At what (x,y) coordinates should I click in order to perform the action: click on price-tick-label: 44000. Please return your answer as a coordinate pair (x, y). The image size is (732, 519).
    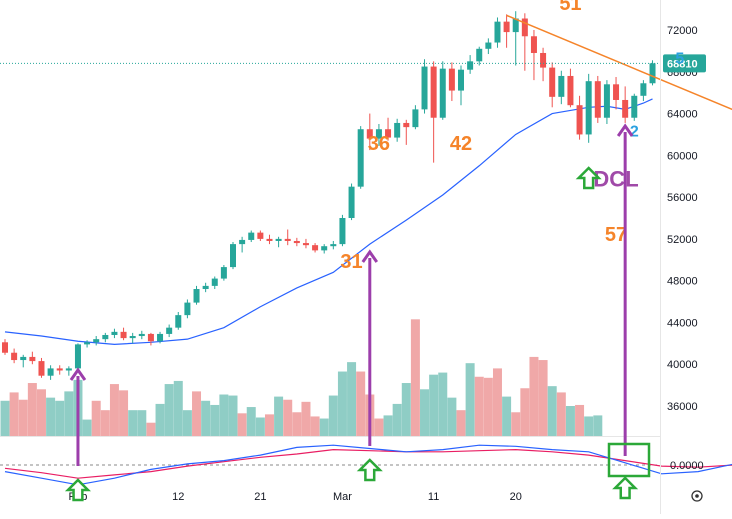
    Looking at the image, I should click on (682, 323).